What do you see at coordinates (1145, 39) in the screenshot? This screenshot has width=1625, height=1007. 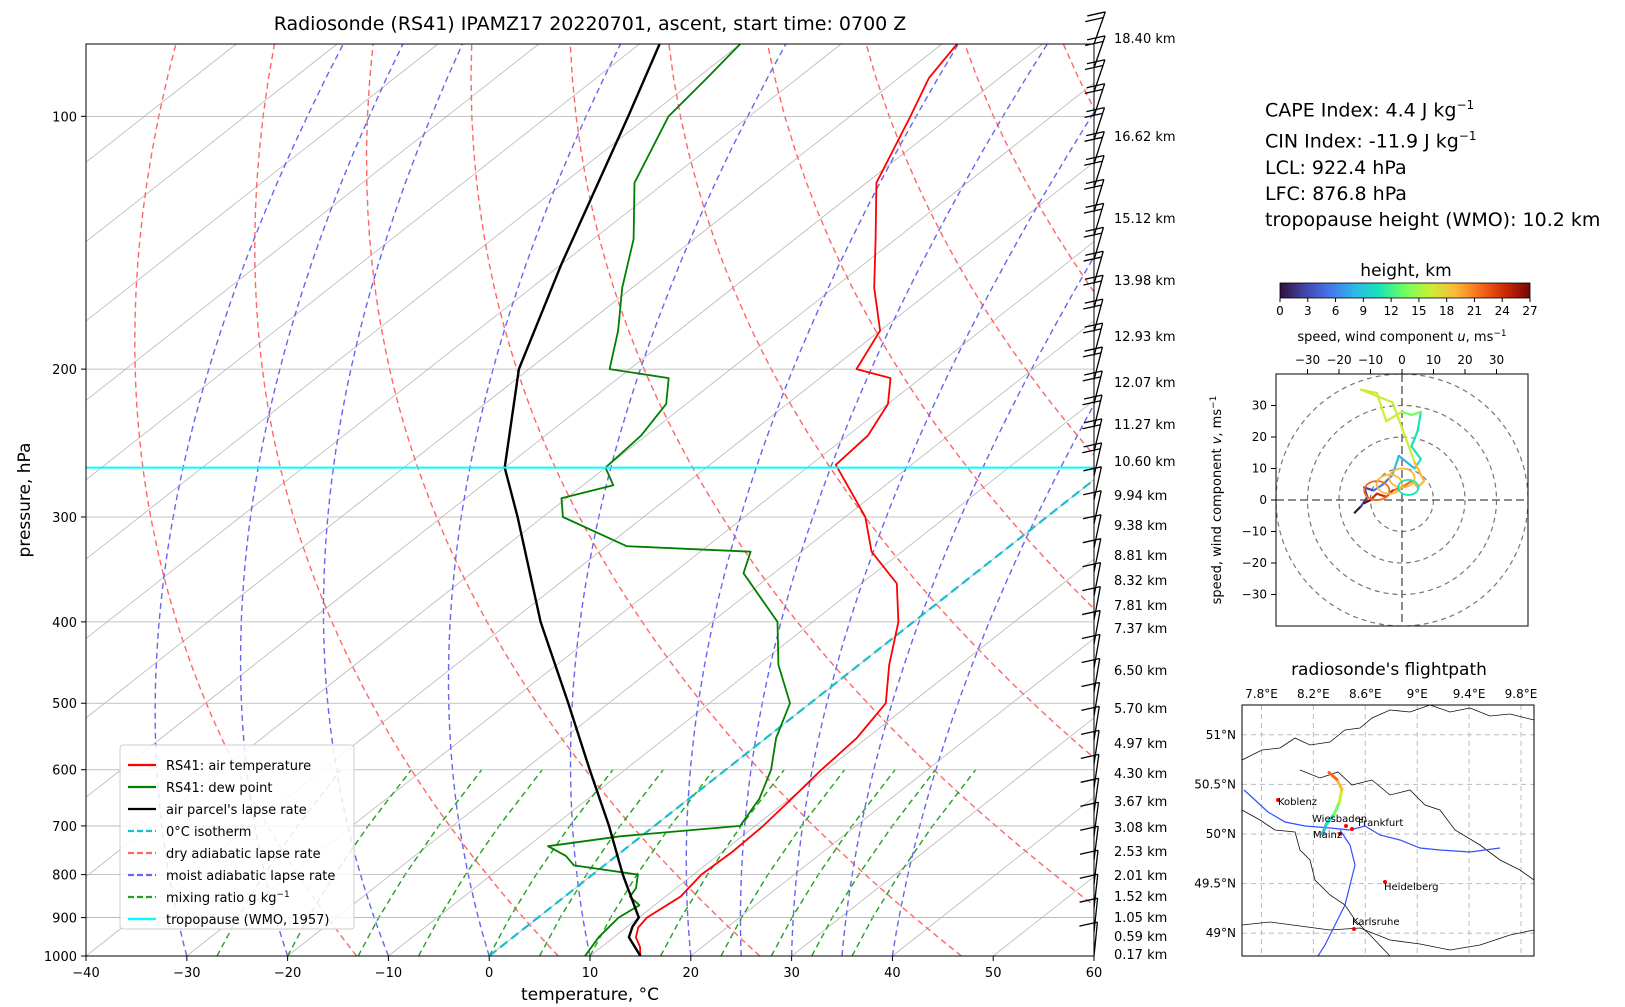 I see `height-label: 18.40 km` at bounding box center [1145, 39].